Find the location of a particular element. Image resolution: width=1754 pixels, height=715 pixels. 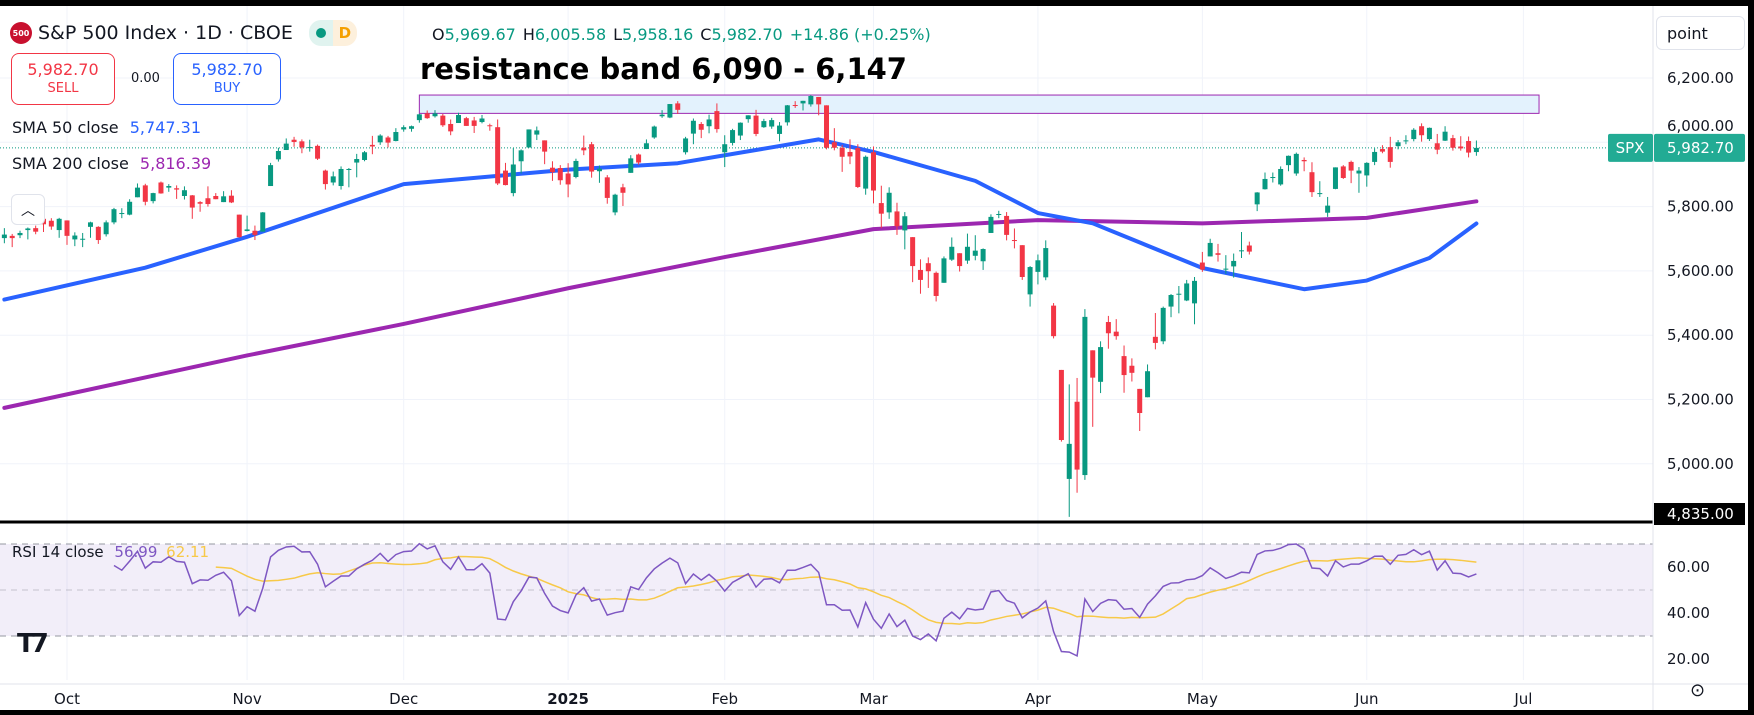

sell-price: 5,982.70 is located at coordinates (63, 69).